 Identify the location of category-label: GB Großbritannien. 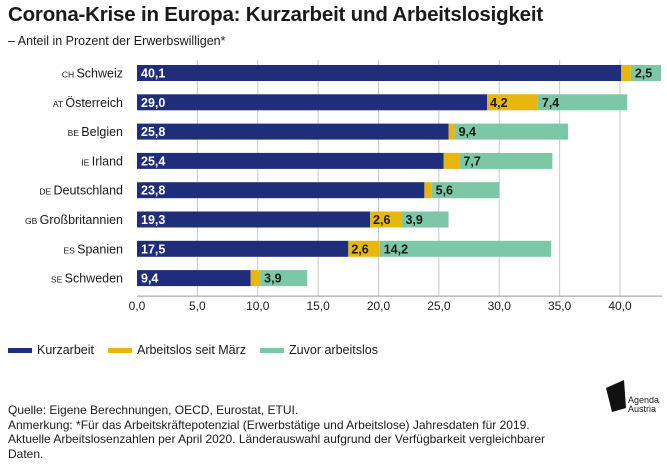
(74, 220).